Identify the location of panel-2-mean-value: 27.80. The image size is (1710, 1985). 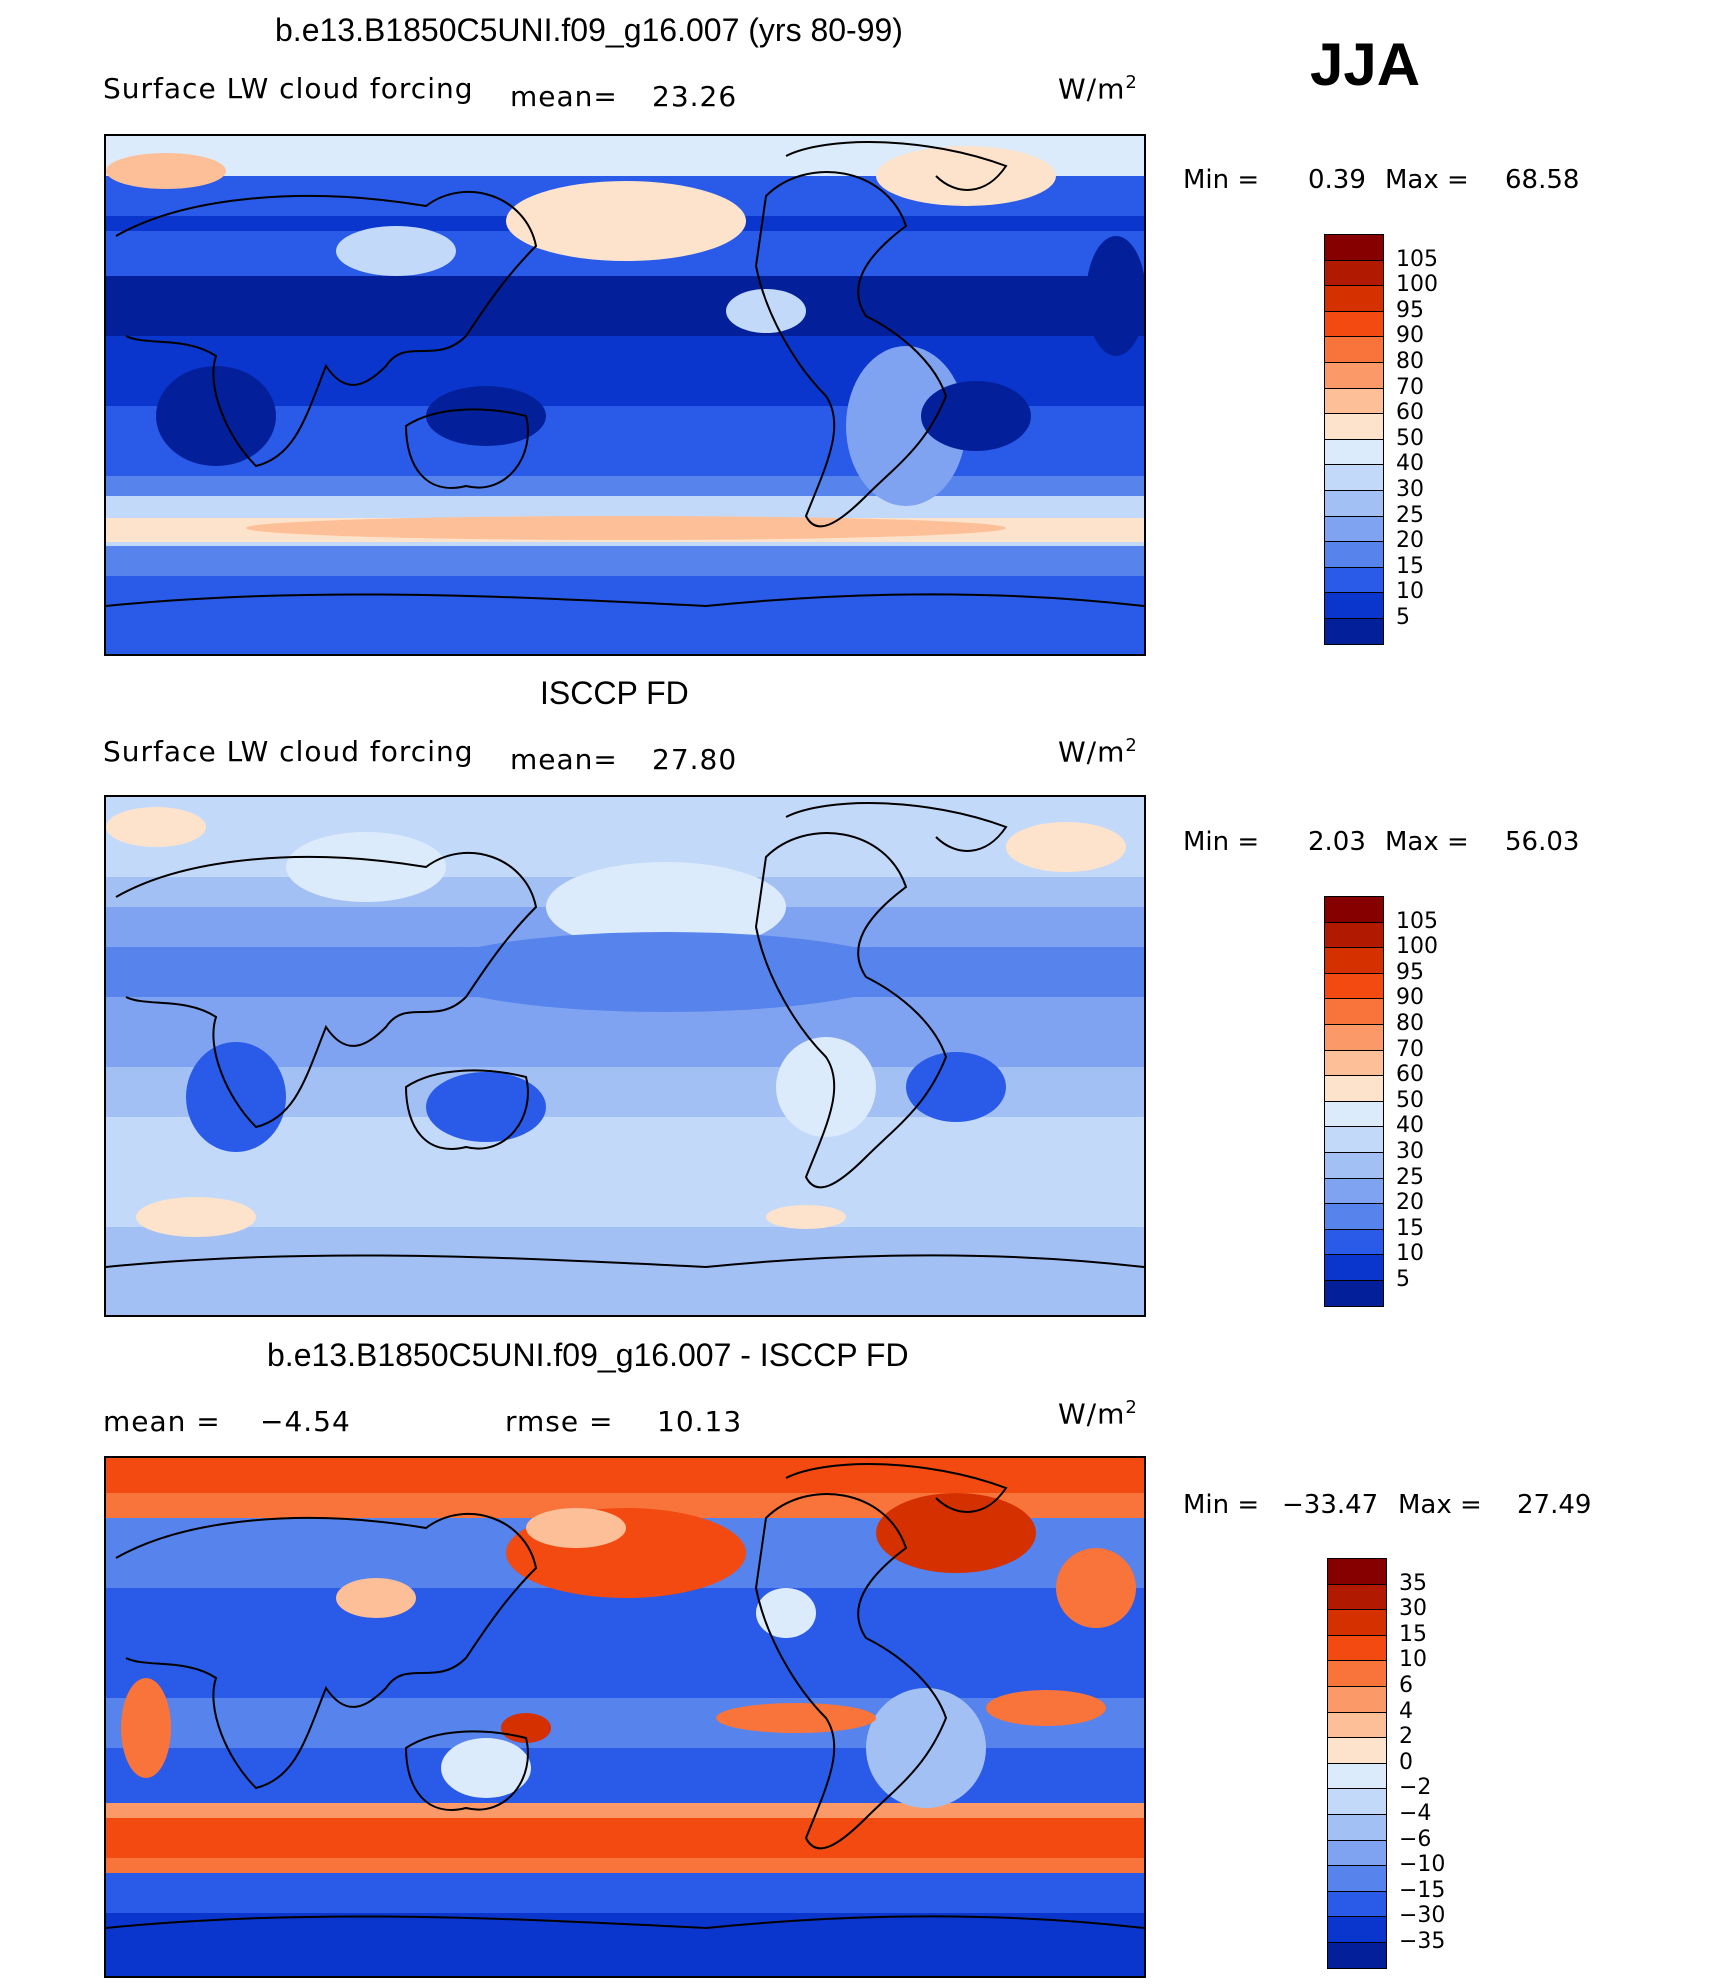
(695, 759).